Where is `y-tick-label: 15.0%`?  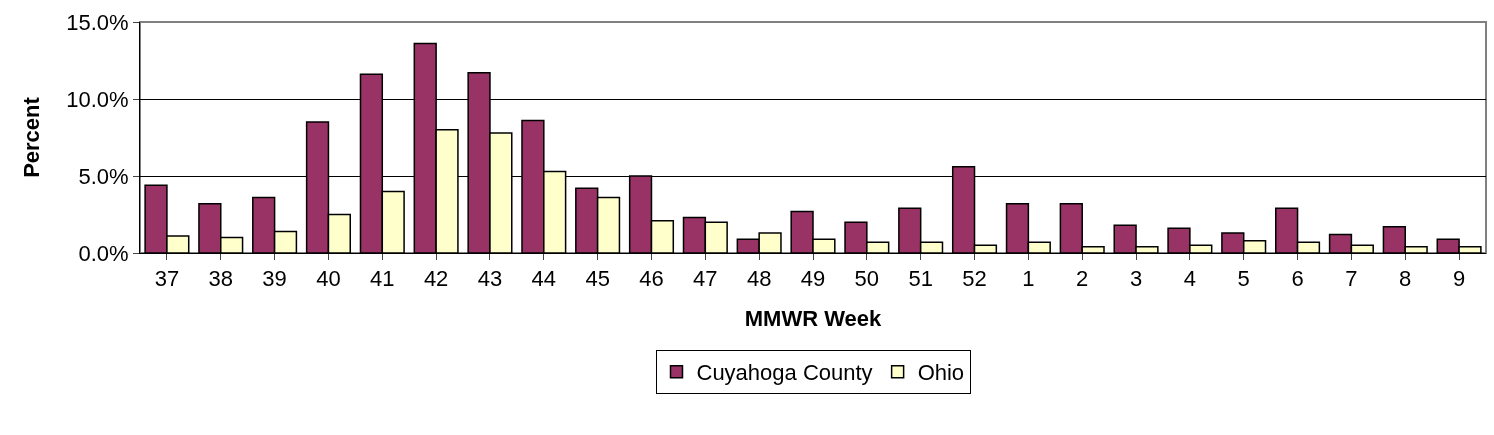
y-tick-label: 15.0% is located at coordinates (97, 22).